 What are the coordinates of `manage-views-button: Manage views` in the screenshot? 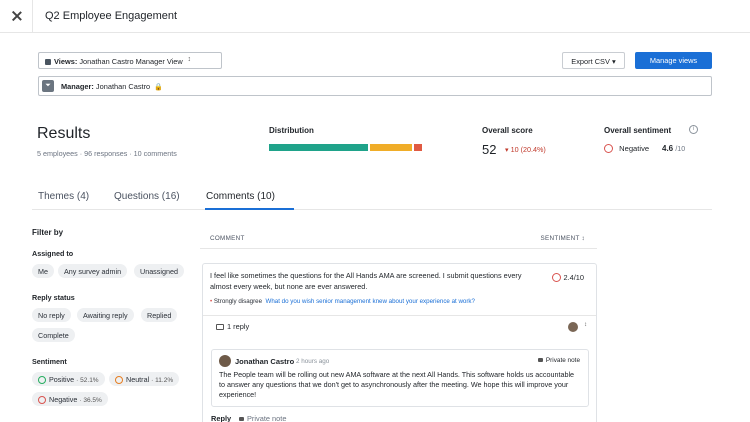 It's located at (673, 60).